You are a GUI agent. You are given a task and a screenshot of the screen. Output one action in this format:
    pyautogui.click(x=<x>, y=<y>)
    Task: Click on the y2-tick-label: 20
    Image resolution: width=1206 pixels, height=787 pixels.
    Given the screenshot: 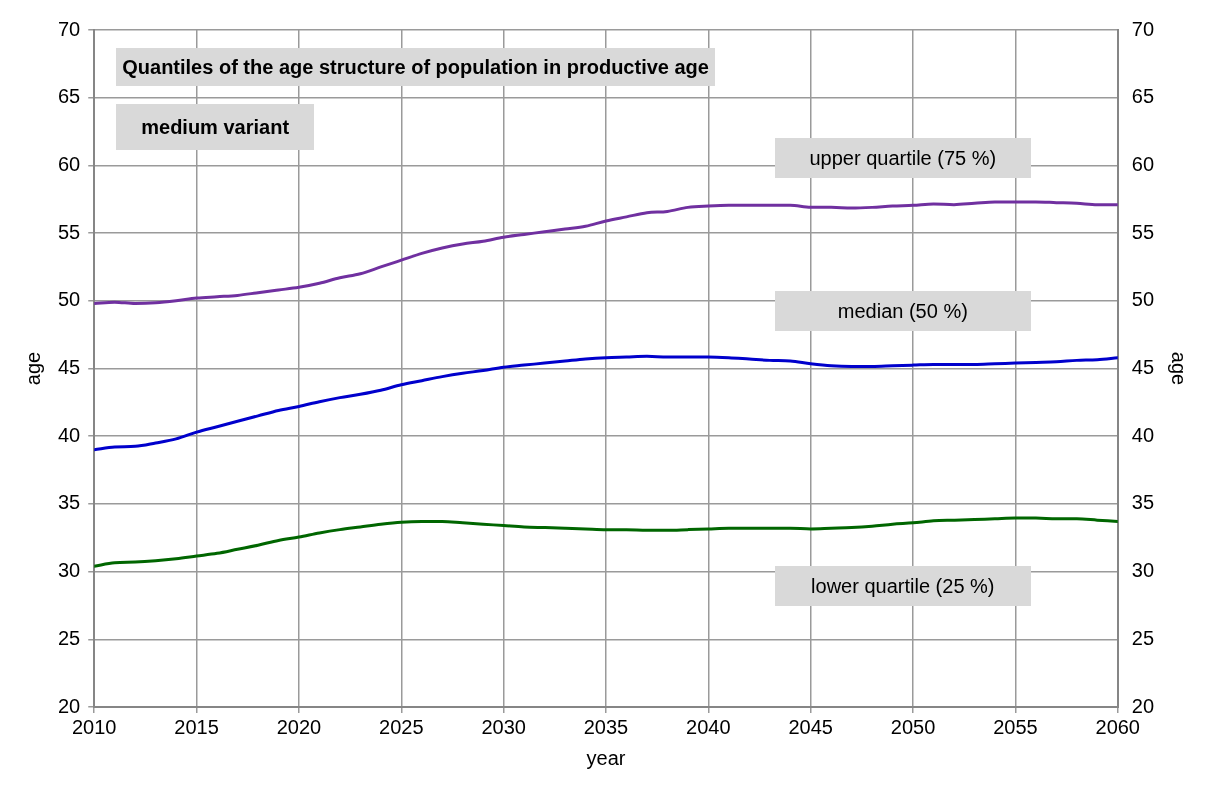 What is the action you would take?
    pyautogui.click(x=1142, y=705)
    